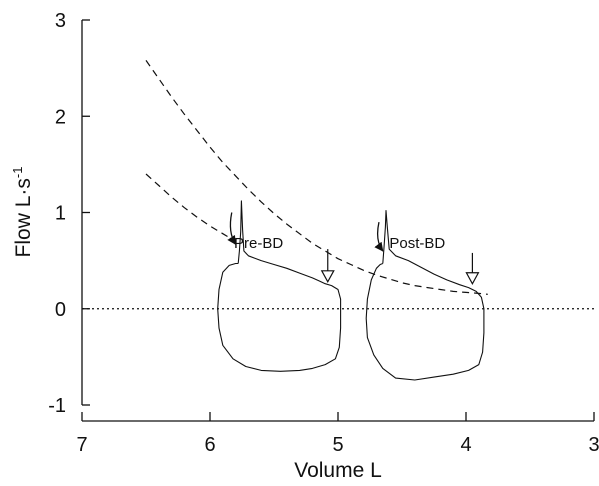 This screenshot has width=599, height=486. What do you see at coordinates (57, 406) in the screenshot?
I see `y-tick-label: -1` at bounding box center [57, 406].